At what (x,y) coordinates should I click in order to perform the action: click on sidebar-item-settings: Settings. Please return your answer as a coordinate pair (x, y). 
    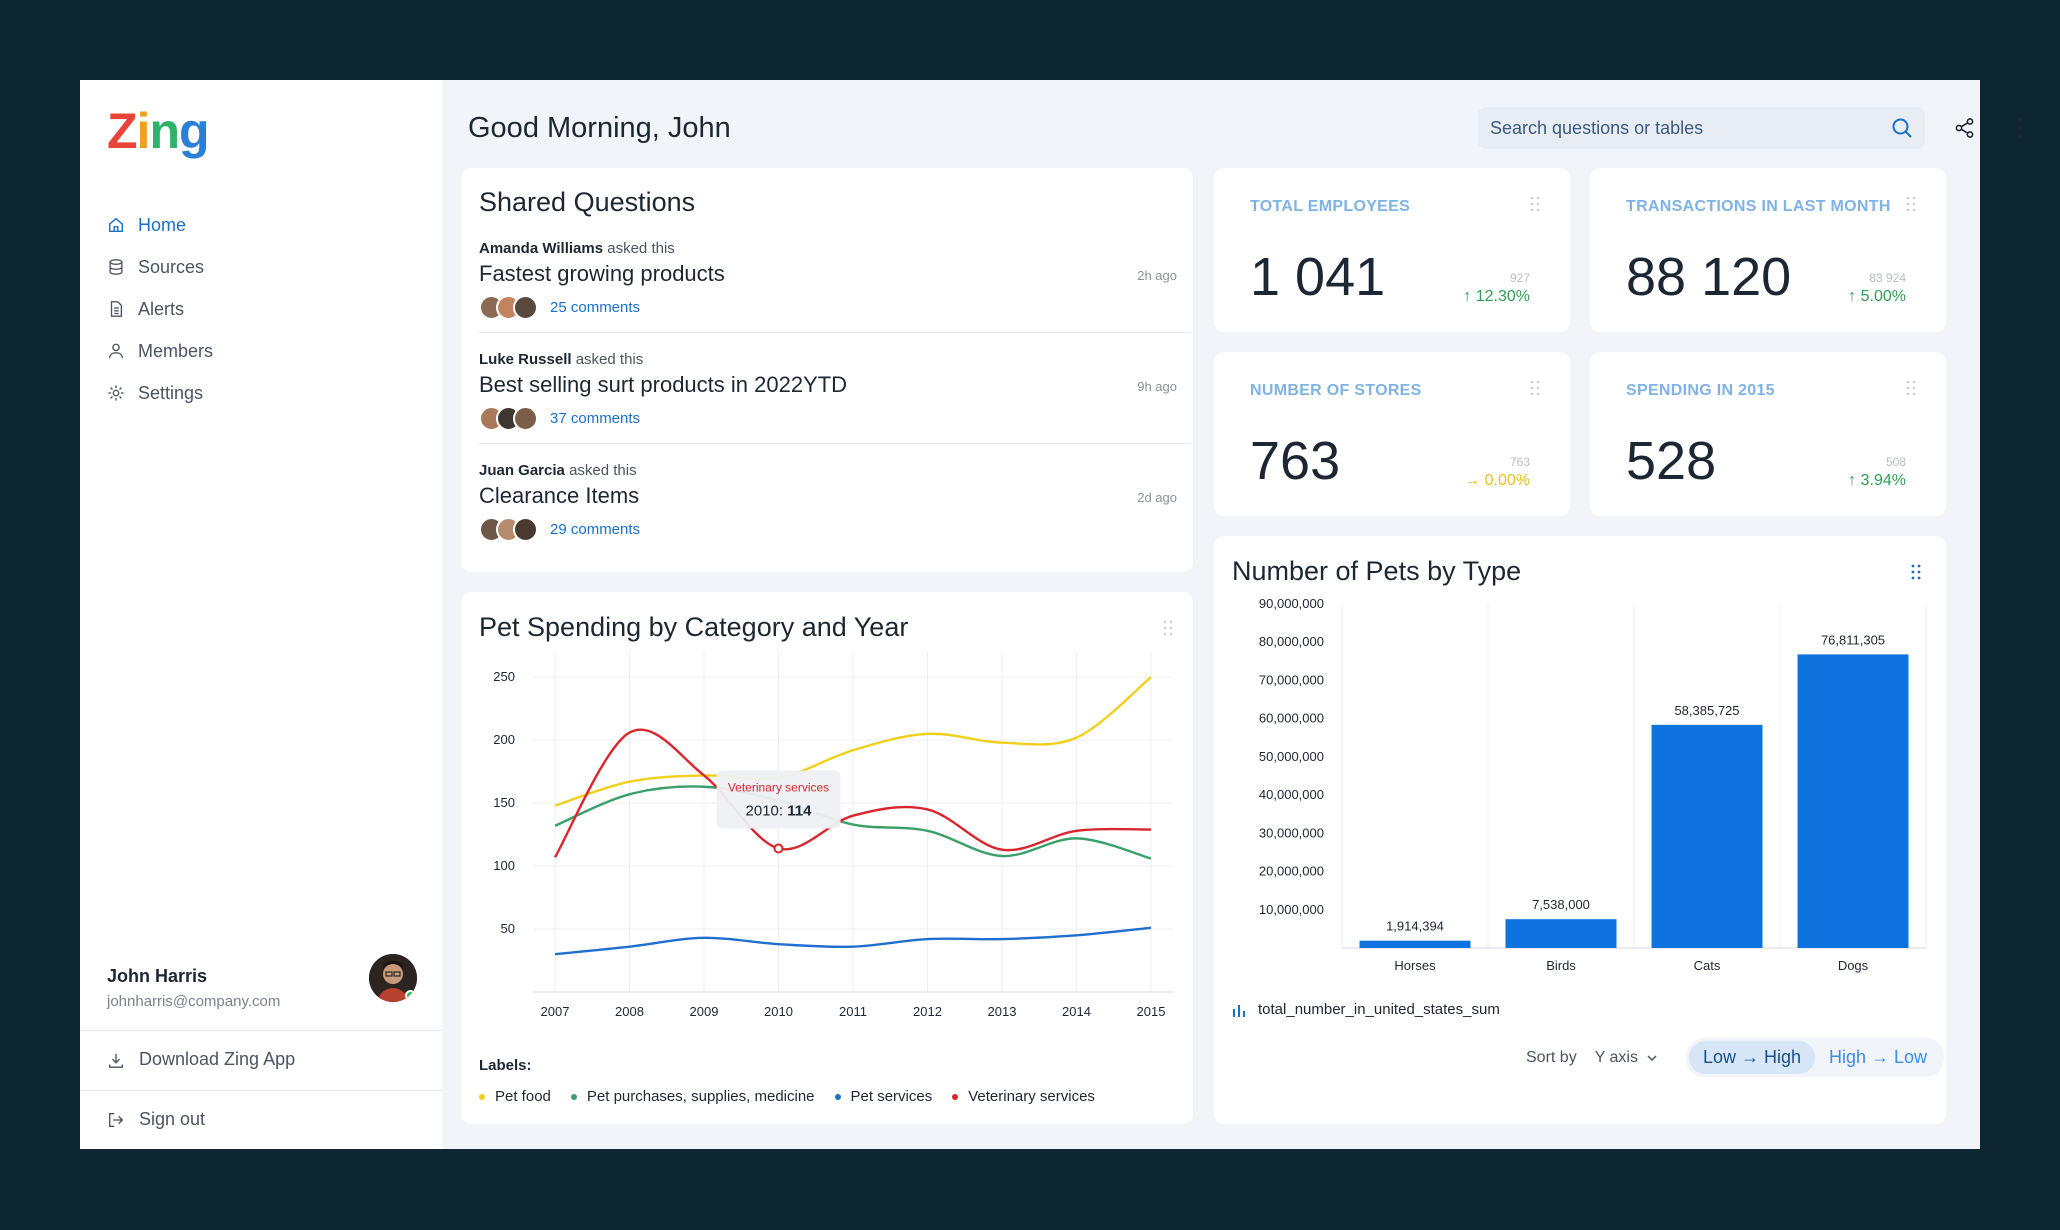
    Looking at the image, I should click on (160, 393).